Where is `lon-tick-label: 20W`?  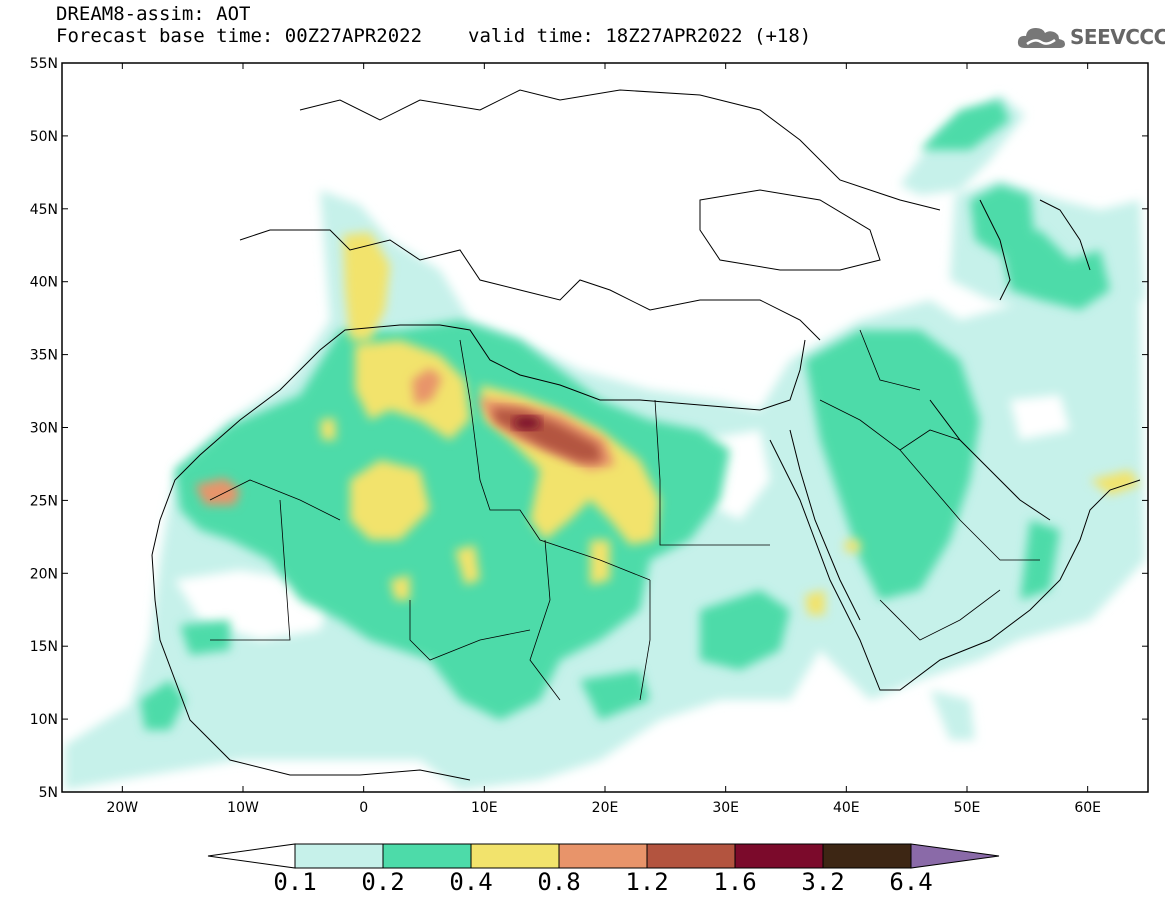
lon-tick-label: 20W is located at coordinates (122, 808).